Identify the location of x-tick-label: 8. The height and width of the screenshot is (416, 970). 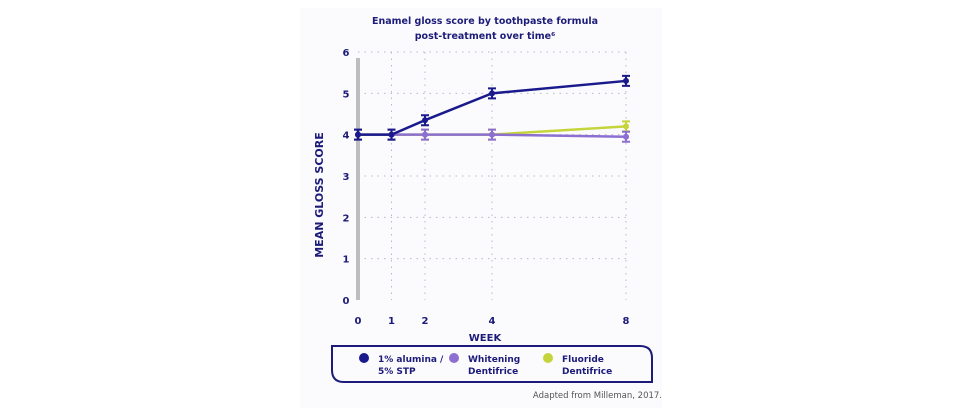
(626, 321).